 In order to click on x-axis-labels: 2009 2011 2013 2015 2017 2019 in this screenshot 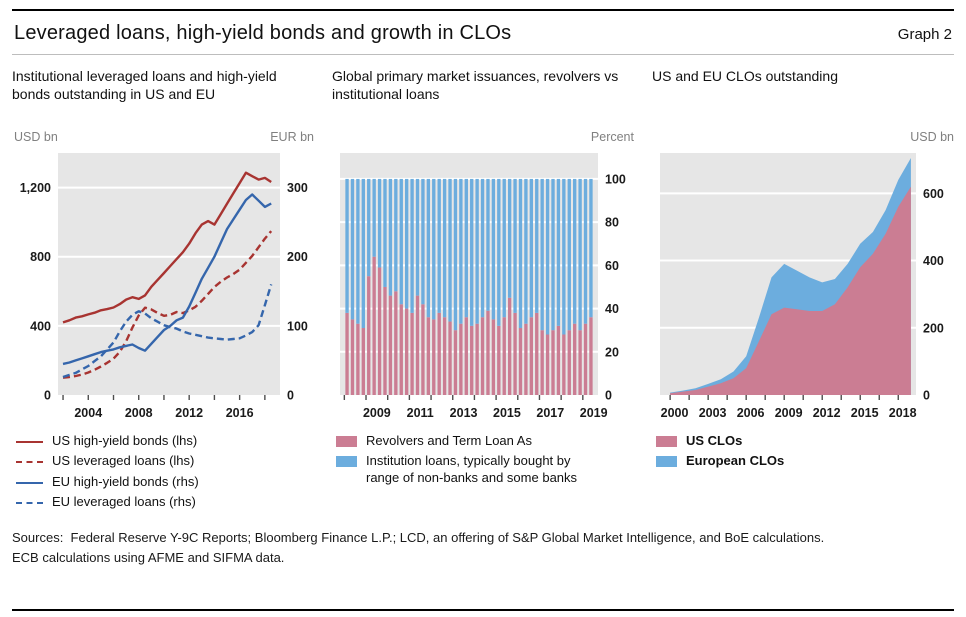, I will do `click(485, 413)`.